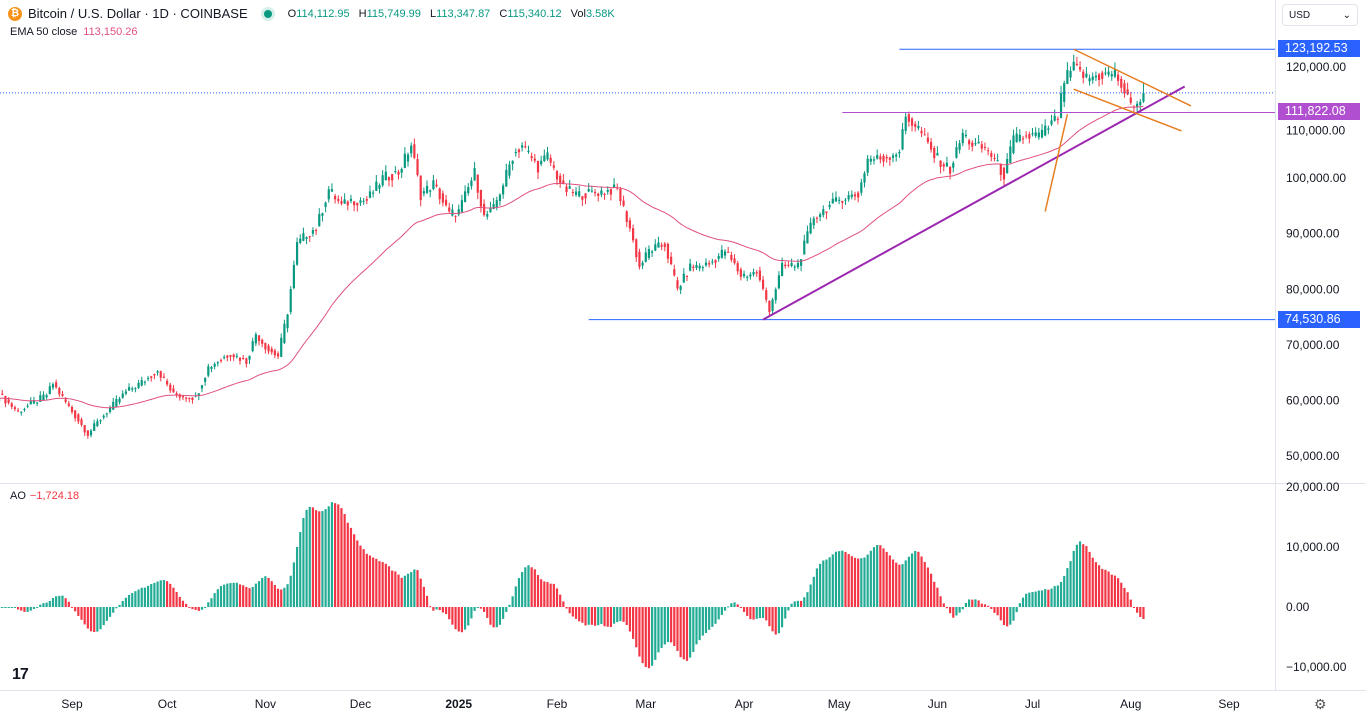 The height and width of the screenshot is (719, 1366). I want to click on low-value: 113,347.87, so click(463, 13).